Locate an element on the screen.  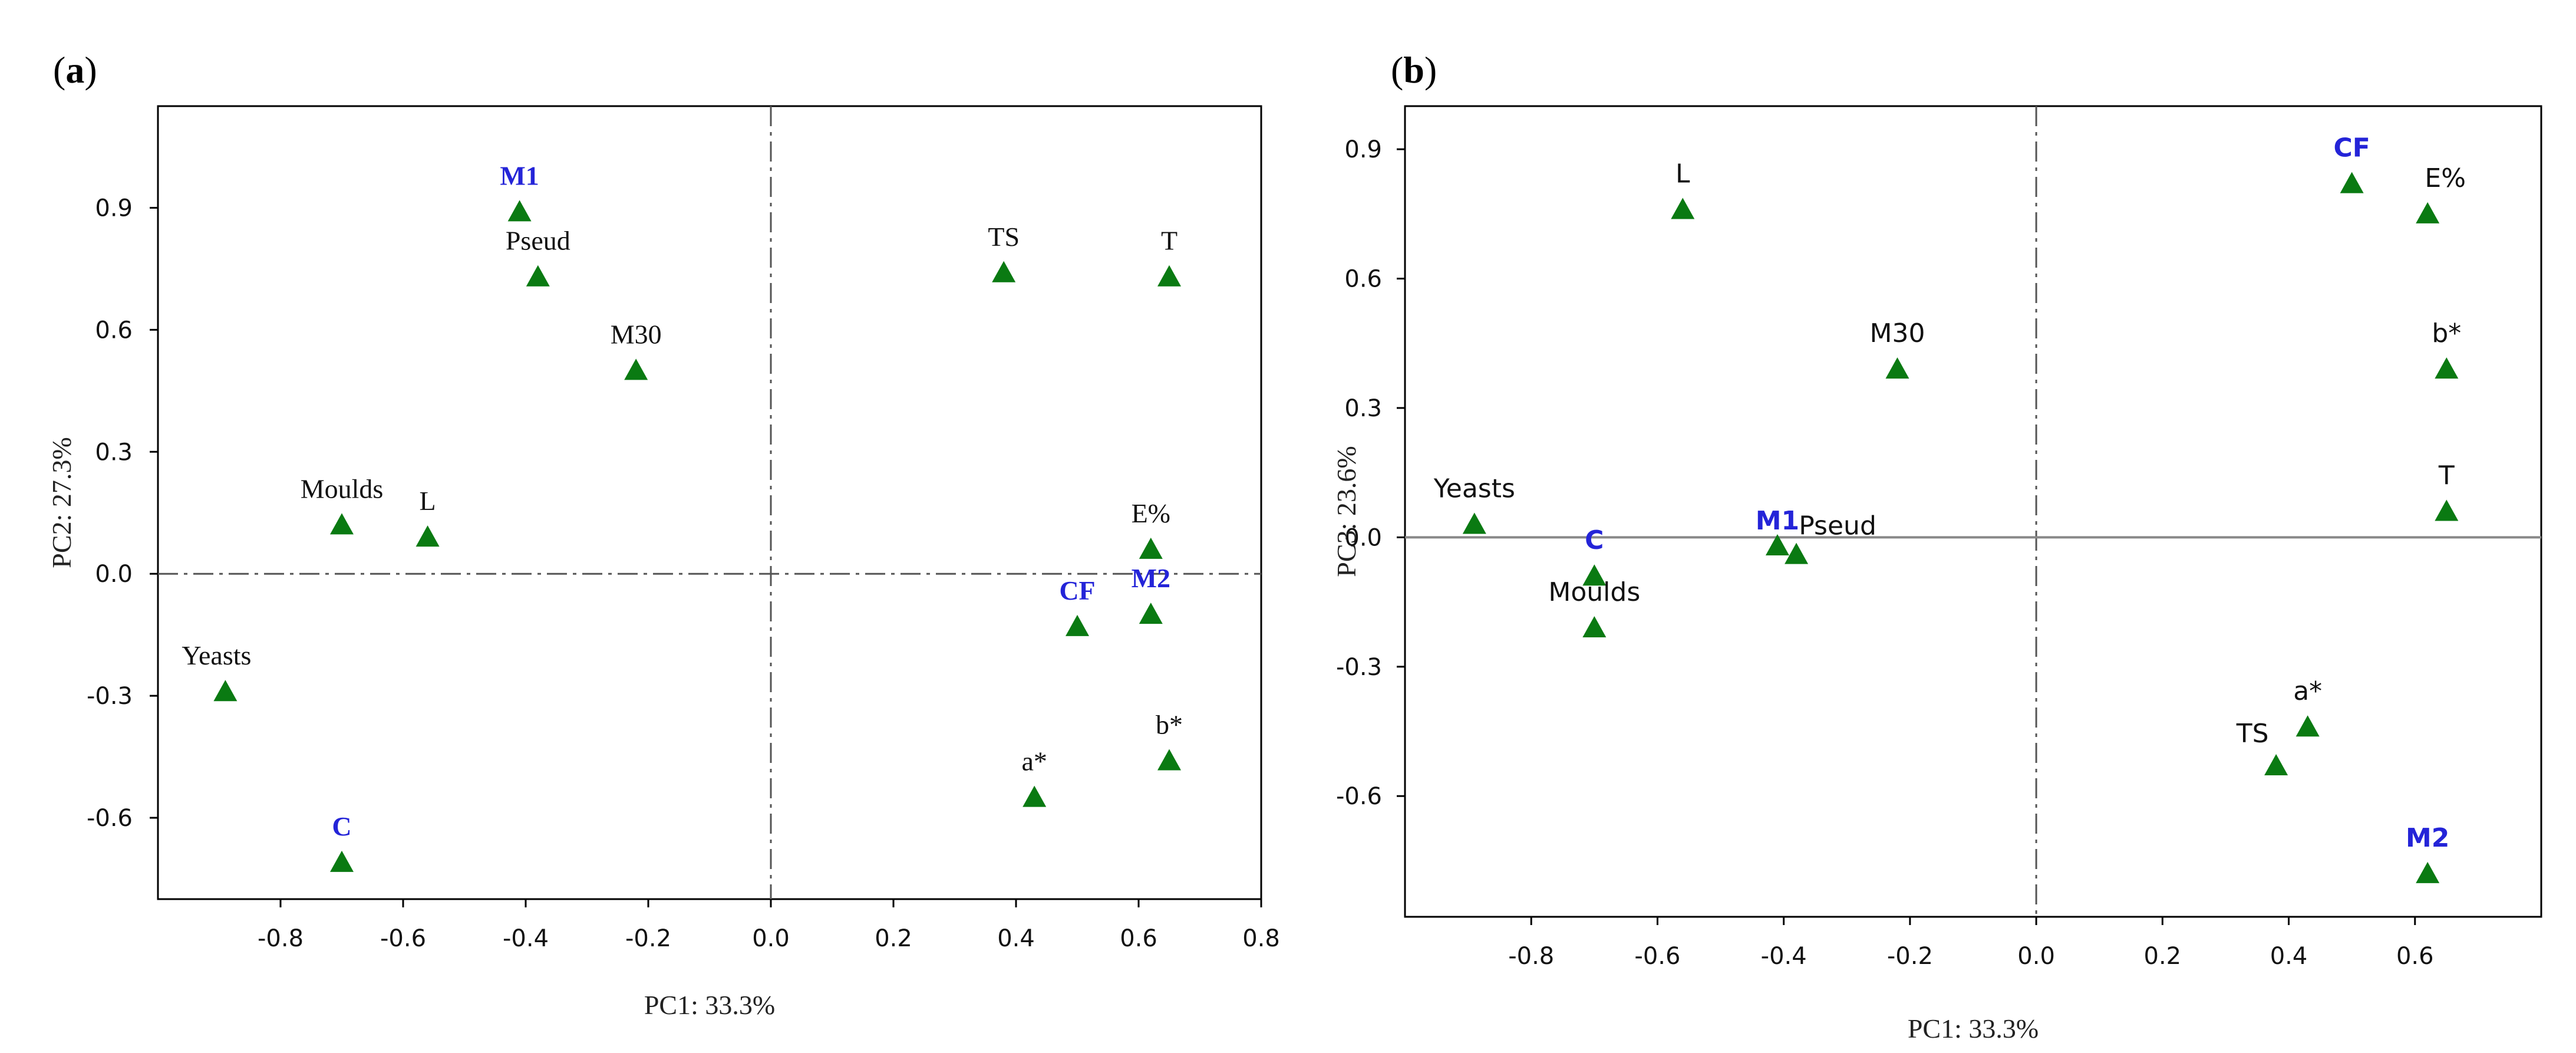
x-tick-label-a: -0.4 is located at coordinates (526, 938).